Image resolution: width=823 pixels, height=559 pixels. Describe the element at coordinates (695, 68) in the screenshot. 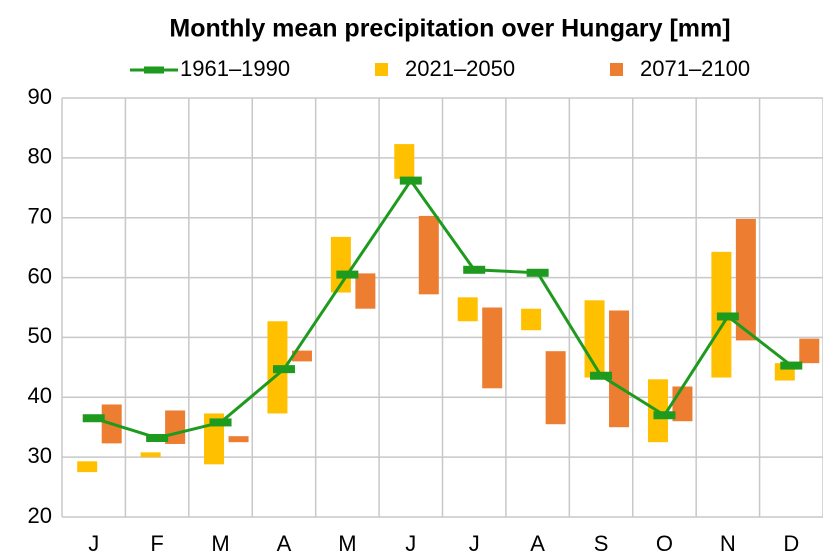

I see `legend-label: 2071–2100` at that location.